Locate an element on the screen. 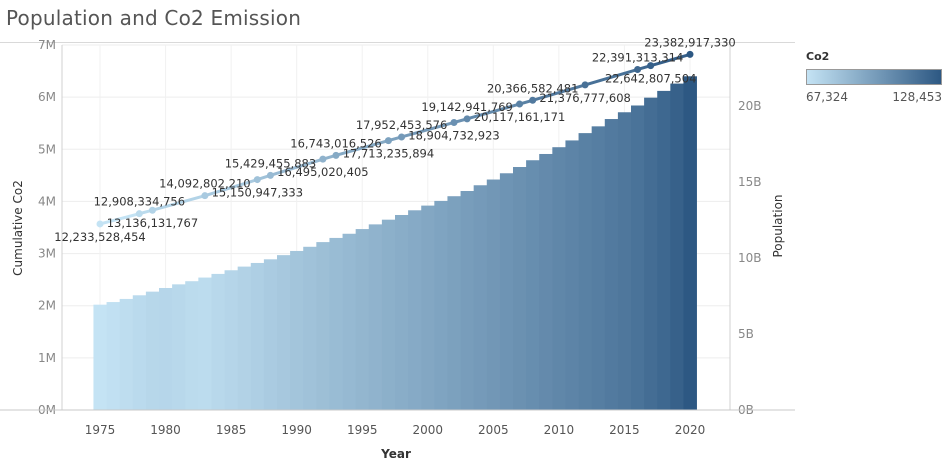 This screenshot has width=945, height=470. y-tick-label: 3M is located at coordinates (47, 254).